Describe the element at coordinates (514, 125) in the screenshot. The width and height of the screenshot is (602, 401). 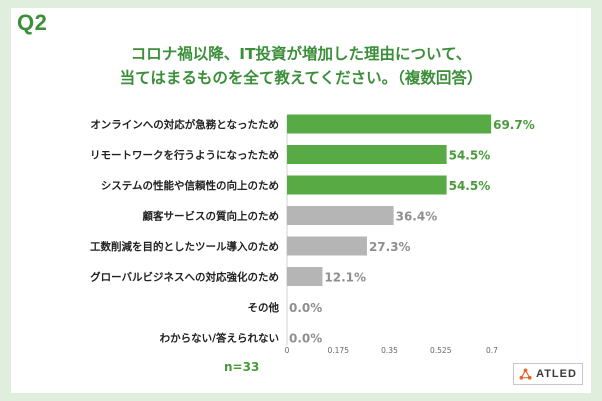
I see `bar-value-label: 69.7%` at that location.